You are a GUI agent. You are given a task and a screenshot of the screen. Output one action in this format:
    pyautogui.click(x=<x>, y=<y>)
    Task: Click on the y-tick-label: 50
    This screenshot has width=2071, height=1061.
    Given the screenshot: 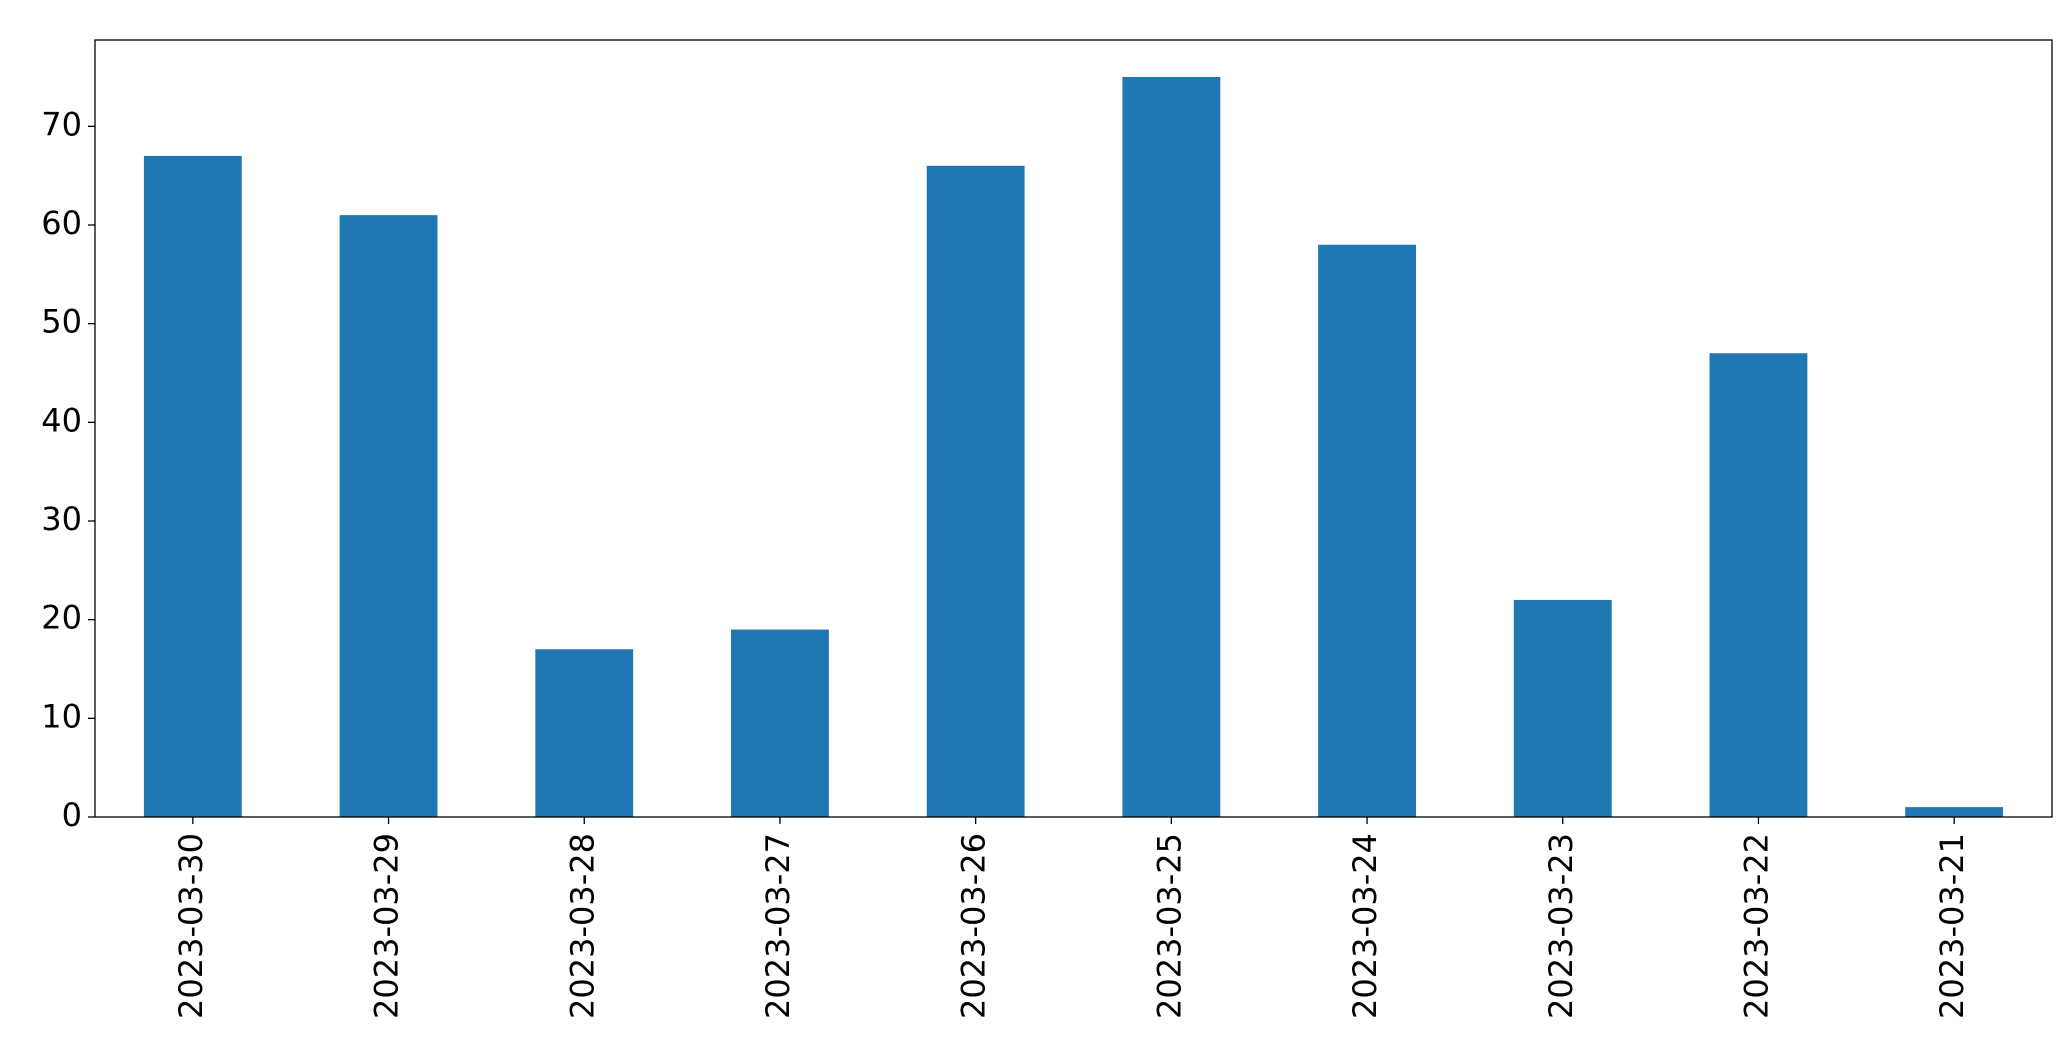 What is the action you would take?
    pyautogui.click(x=61, y=322)
    